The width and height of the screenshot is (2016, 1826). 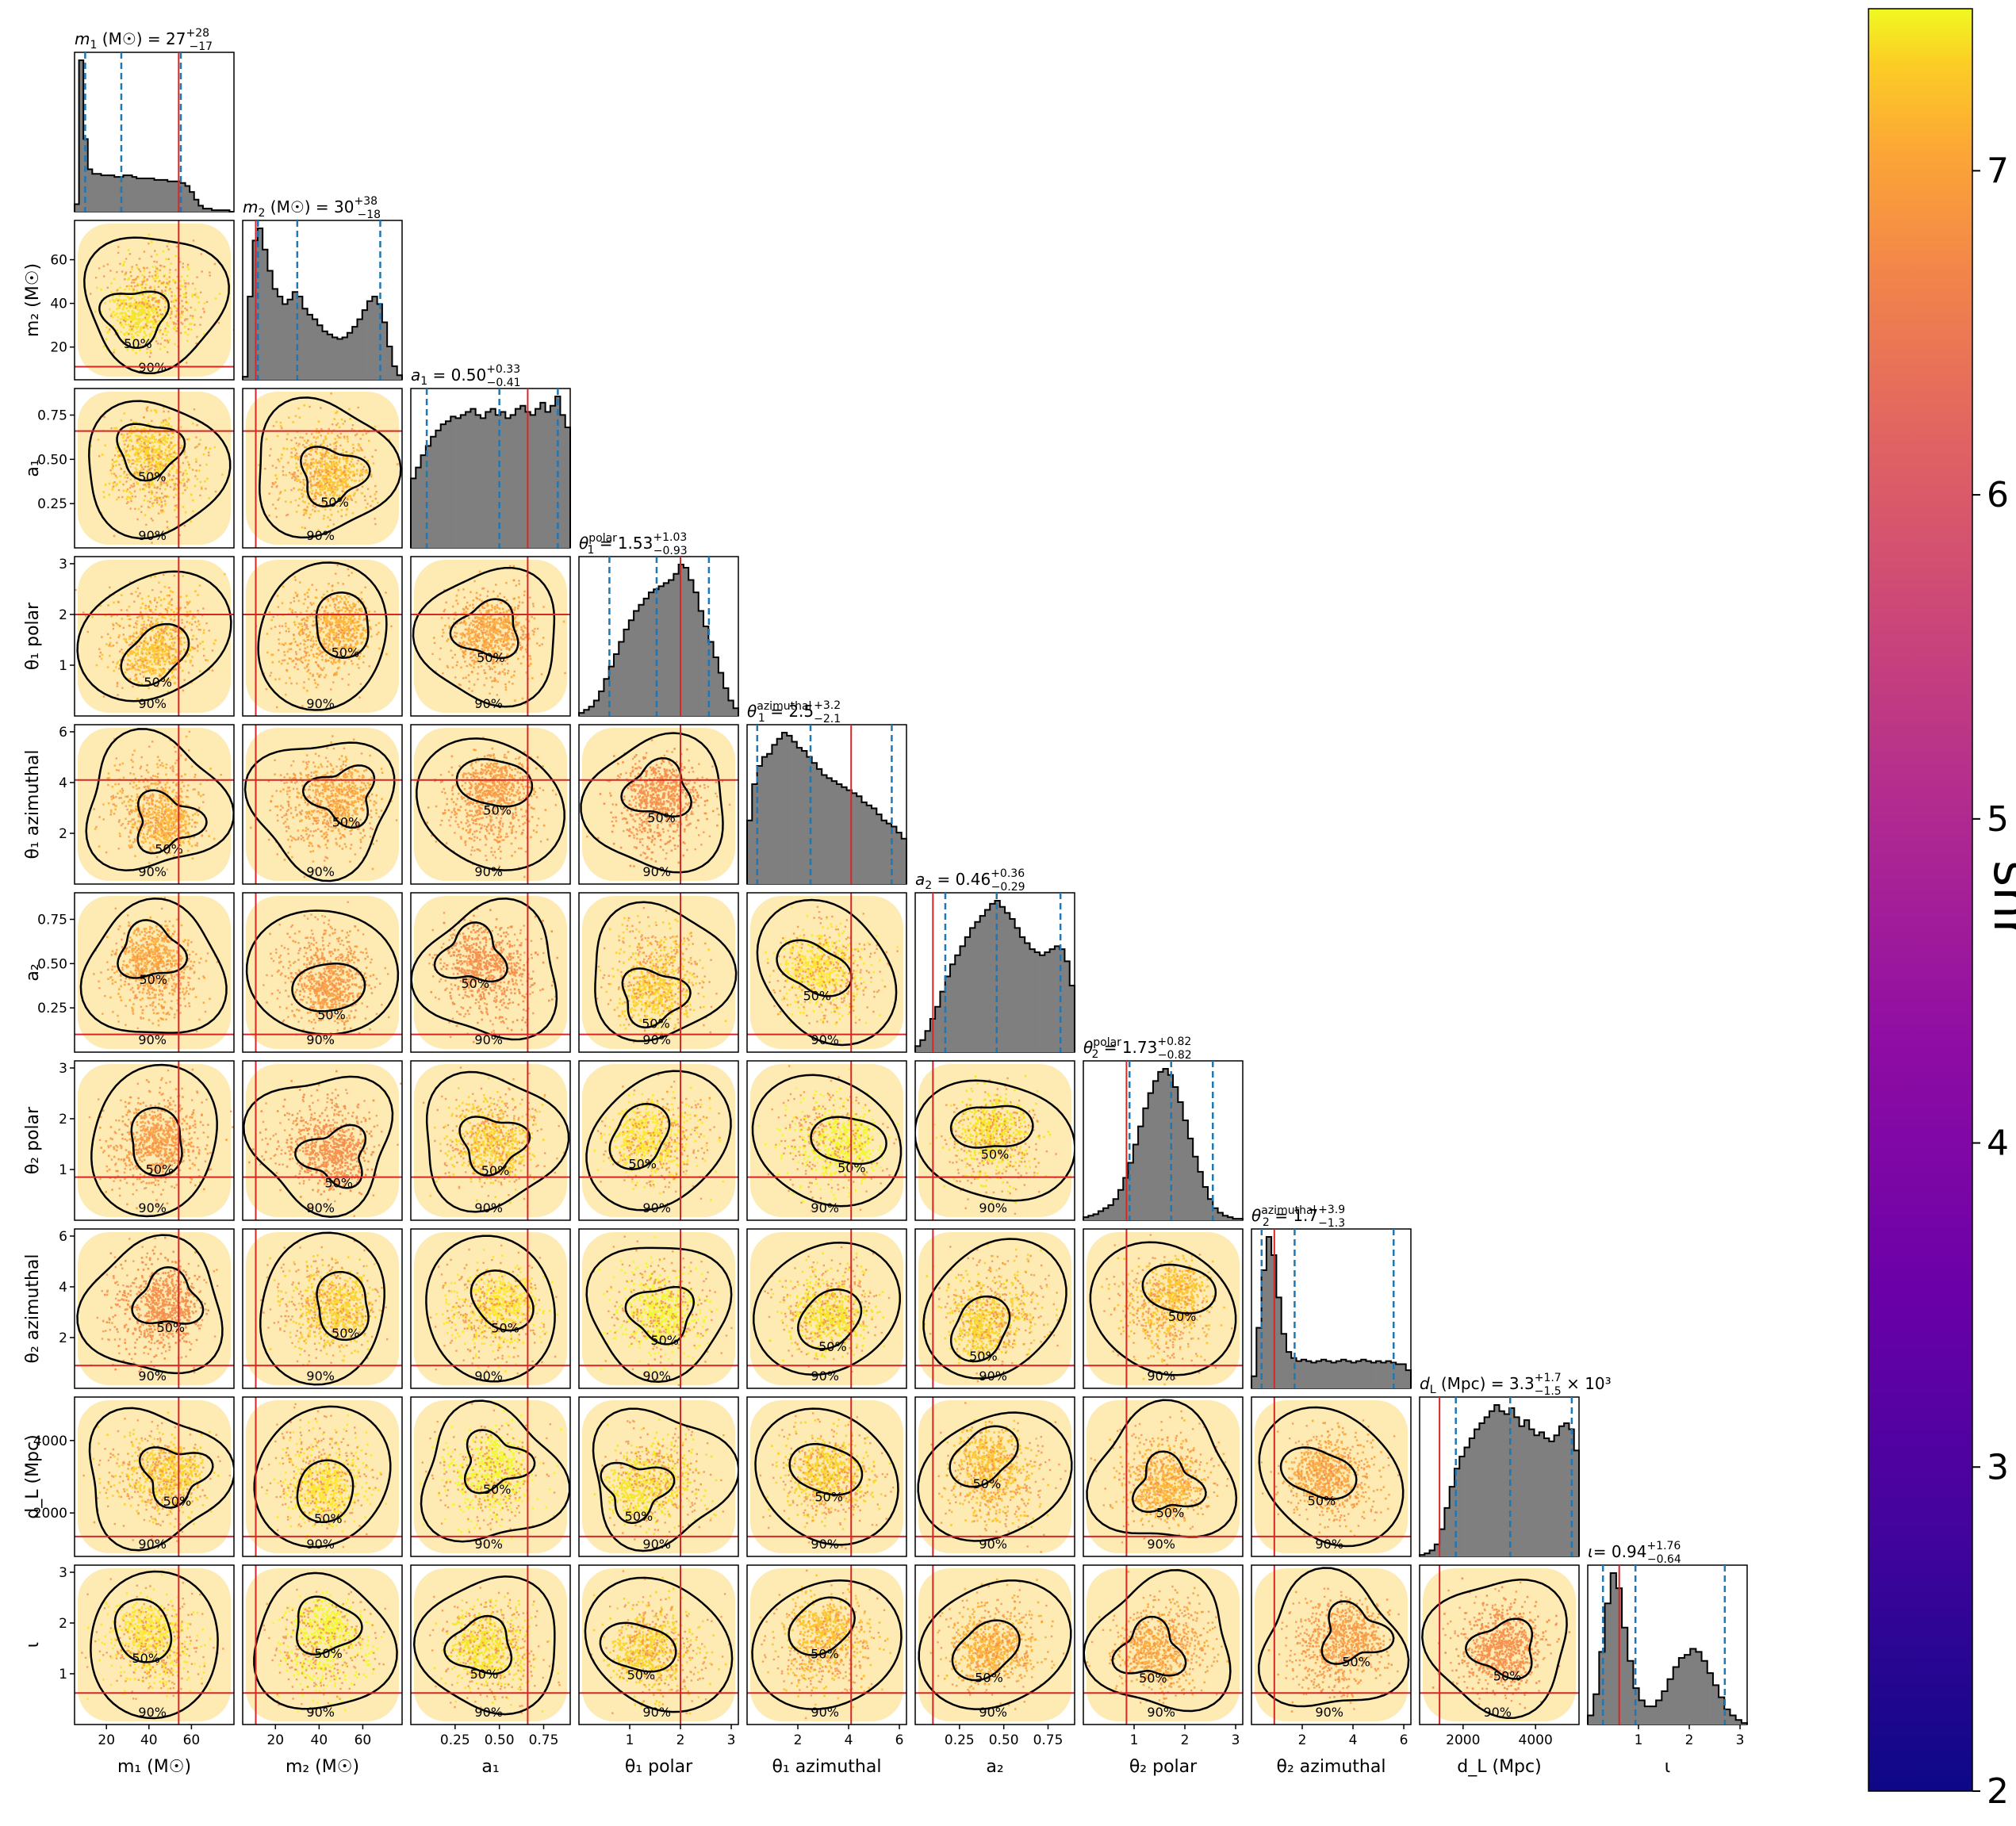 I want to click on scatter-panel-m2-theta2a: 90% 50%, so click(x=322, y=1308).